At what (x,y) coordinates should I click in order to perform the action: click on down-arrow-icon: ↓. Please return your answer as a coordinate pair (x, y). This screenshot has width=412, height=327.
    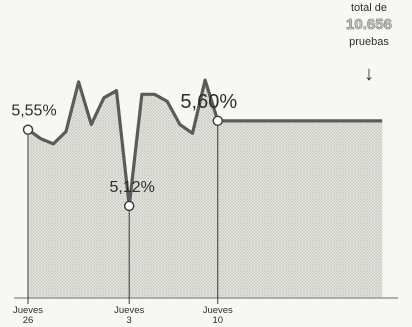
    Looking at the image, I should click on (369, 74).